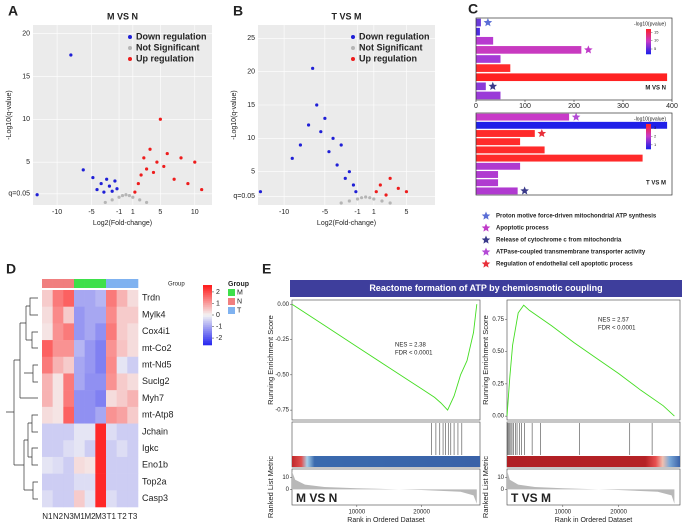 The width and height of the screenshot is (685, 522). What do you see at coordinates (130, 48) in the screenshot?
I see `legend-marker` at bounding box center [130, 48].